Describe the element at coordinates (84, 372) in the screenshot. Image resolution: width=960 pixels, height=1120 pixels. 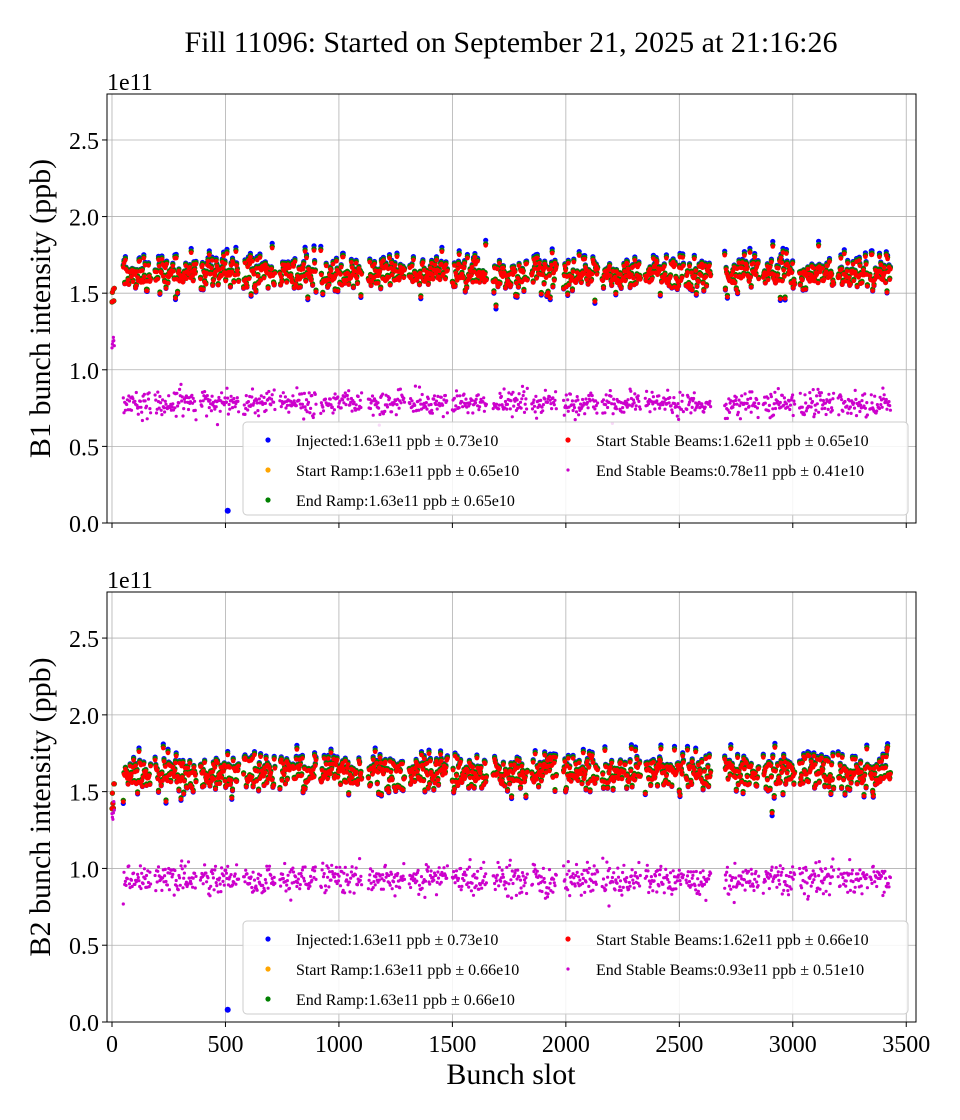
I see `y-tick-label: 1.0` at that location.